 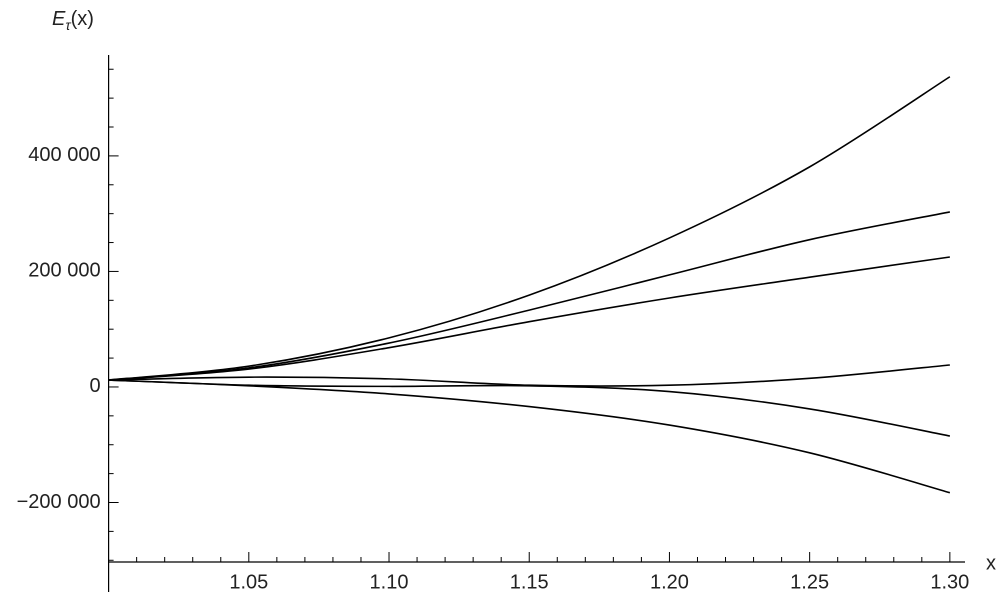 I want to click on y-tick-label: 400 000, so click(x=64, y=155).